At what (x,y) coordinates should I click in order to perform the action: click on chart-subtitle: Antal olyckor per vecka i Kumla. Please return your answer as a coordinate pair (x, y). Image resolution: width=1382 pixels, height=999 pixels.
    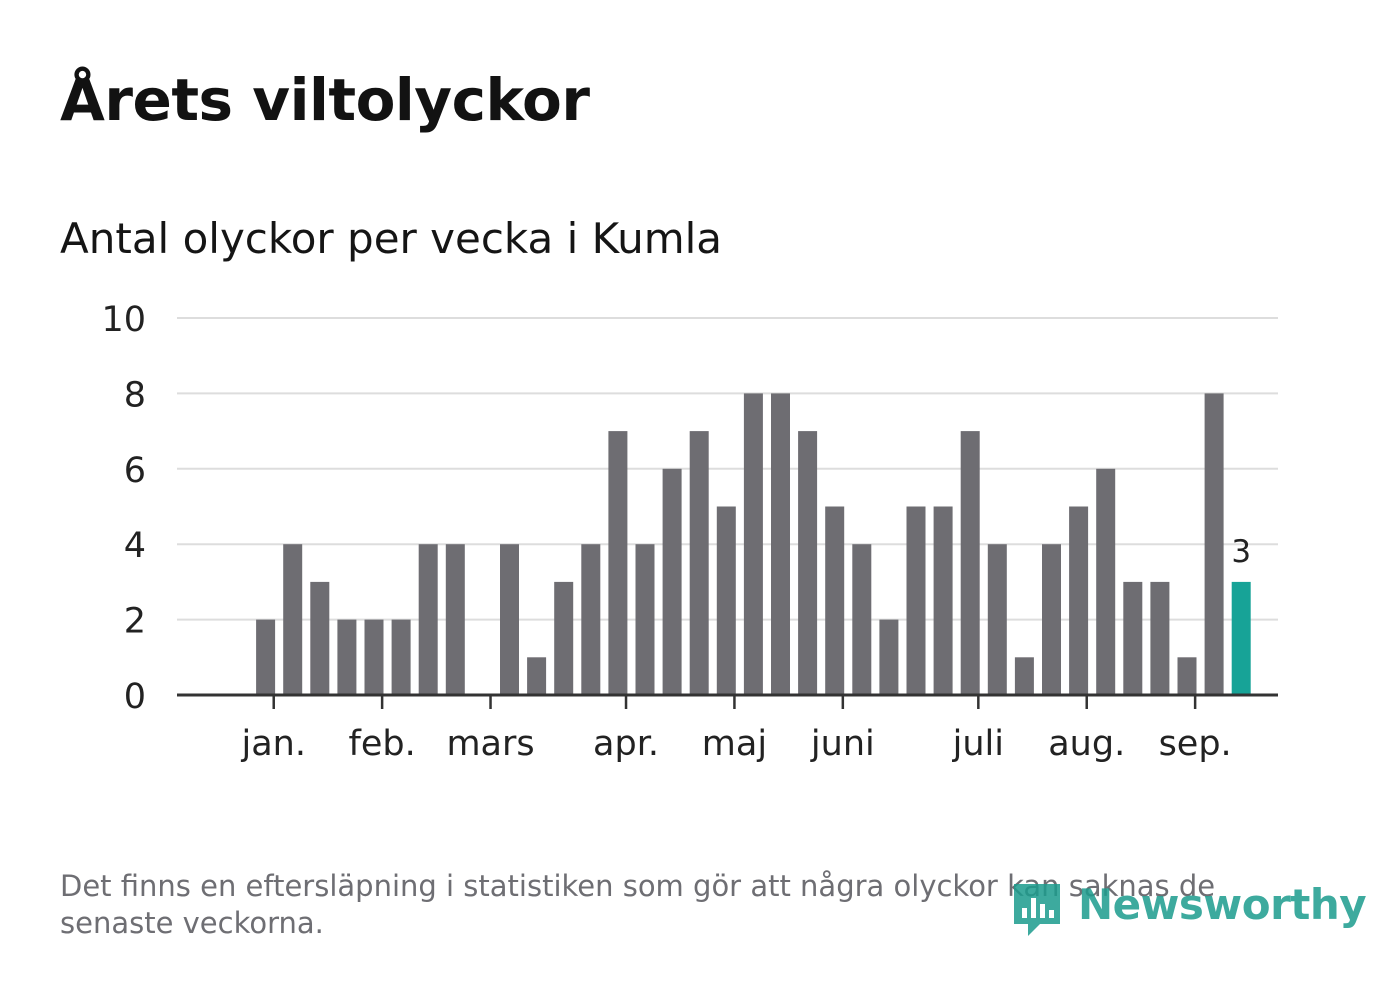
    Looking at the image, I should click on (391, 238).